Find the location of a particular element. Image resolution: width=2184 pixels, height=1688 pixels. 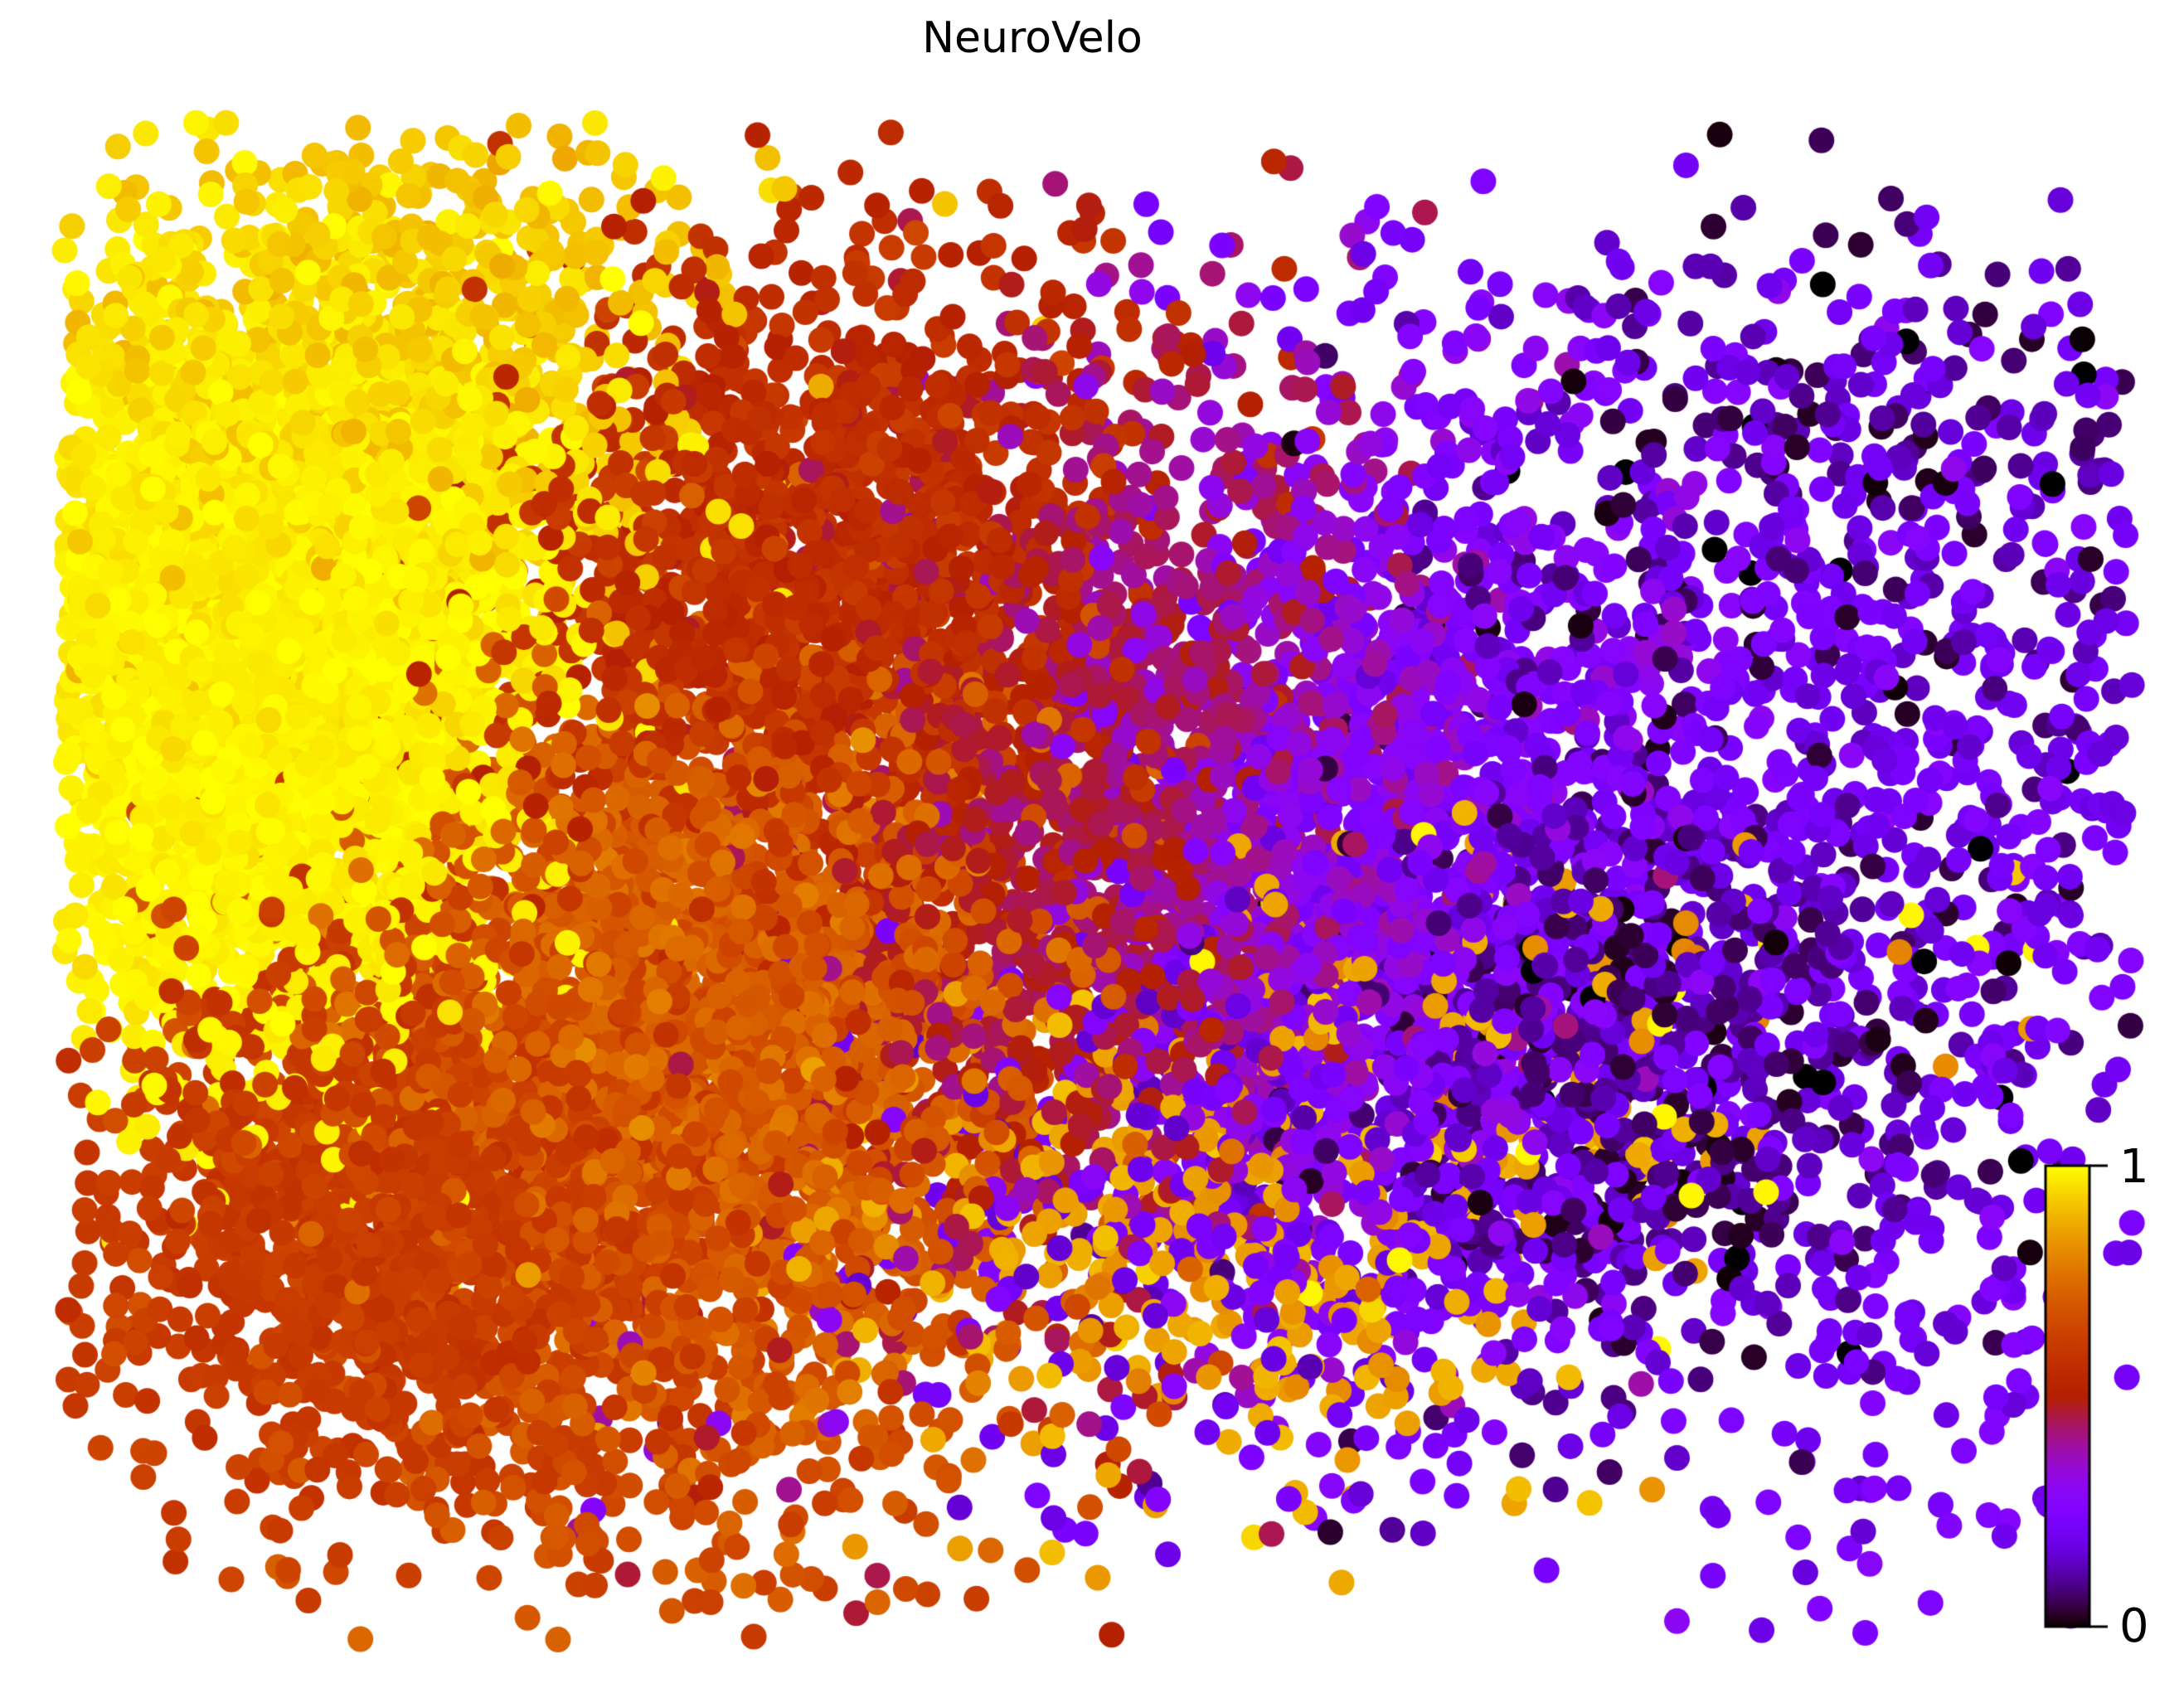

colorbar-tick-label-min: 0 is located at coordinates (2134, 1626).